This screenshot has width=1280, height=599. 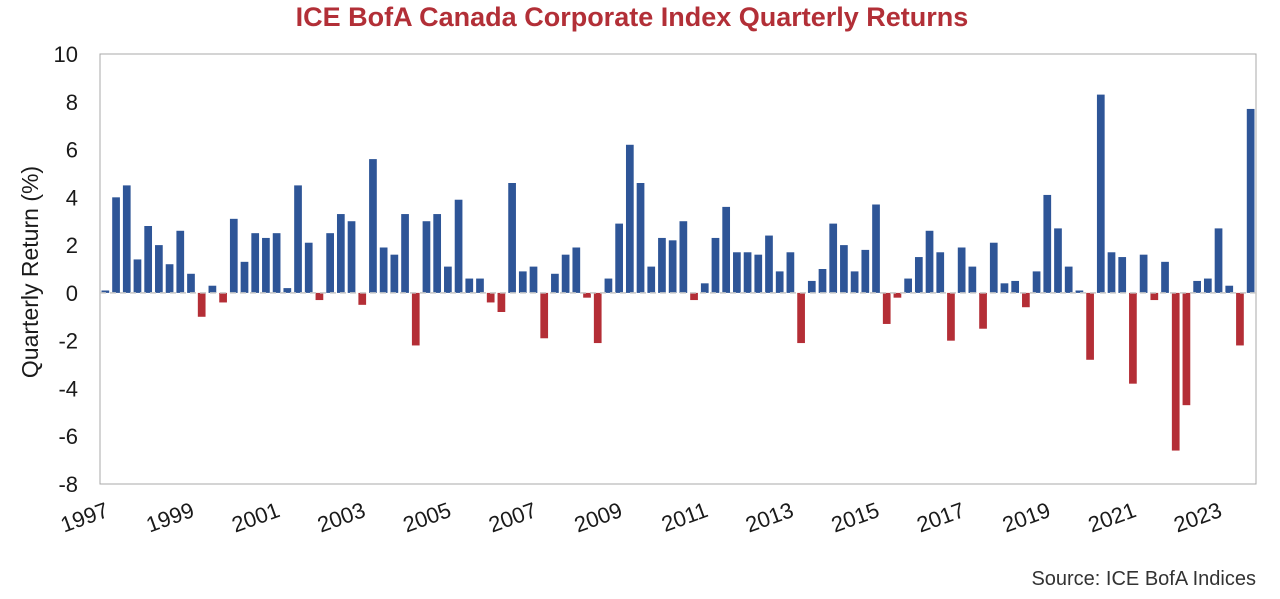 What do you see at coordinates (68, 388) in the screenshot?
I see `y-tick-label: -4` at bounding box center [68, 388].